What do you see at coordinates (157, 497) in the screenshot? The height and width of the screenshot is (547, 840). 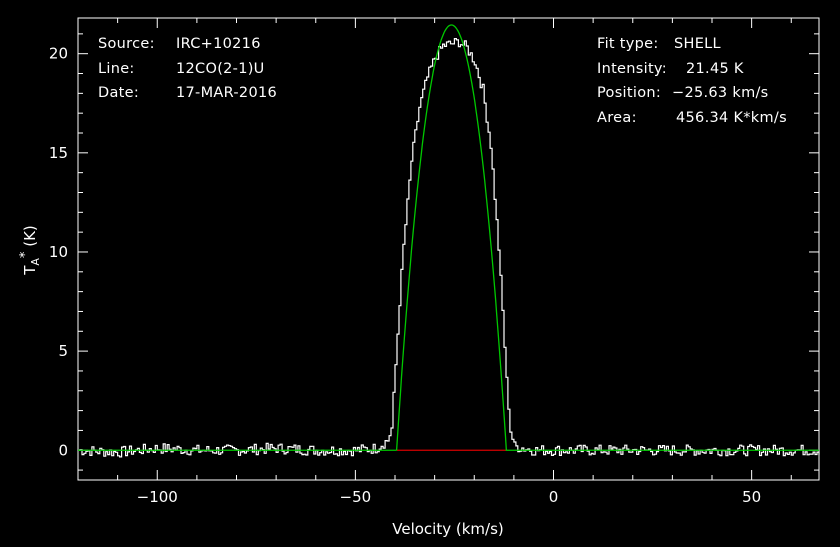 I see `x-tick-label: −100` at bounding box center [157, 497].